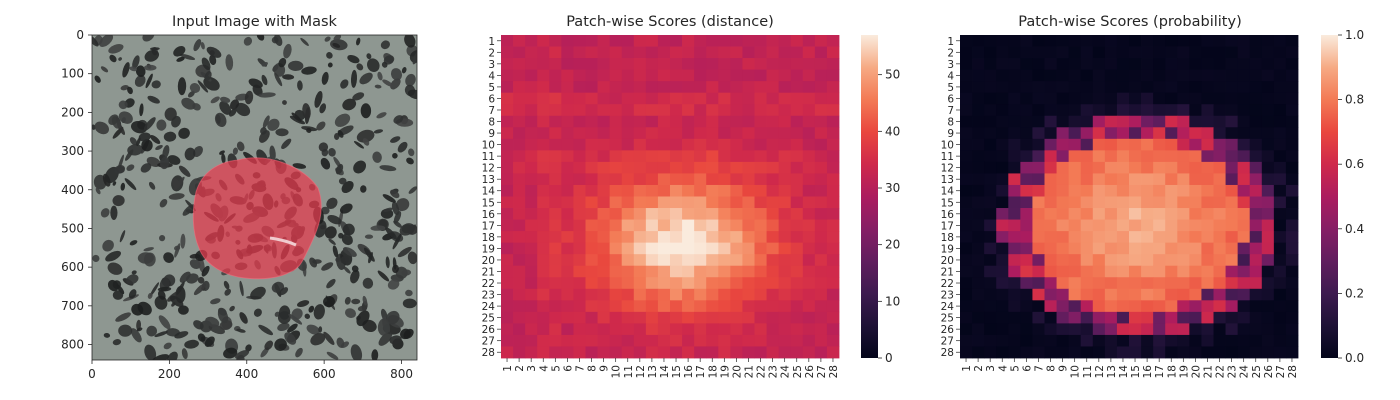 This screenshot has width=1400, height=400. Describe the element at coordinates (948, 330) in the screenshot. I see `row-label: 26` at that location.